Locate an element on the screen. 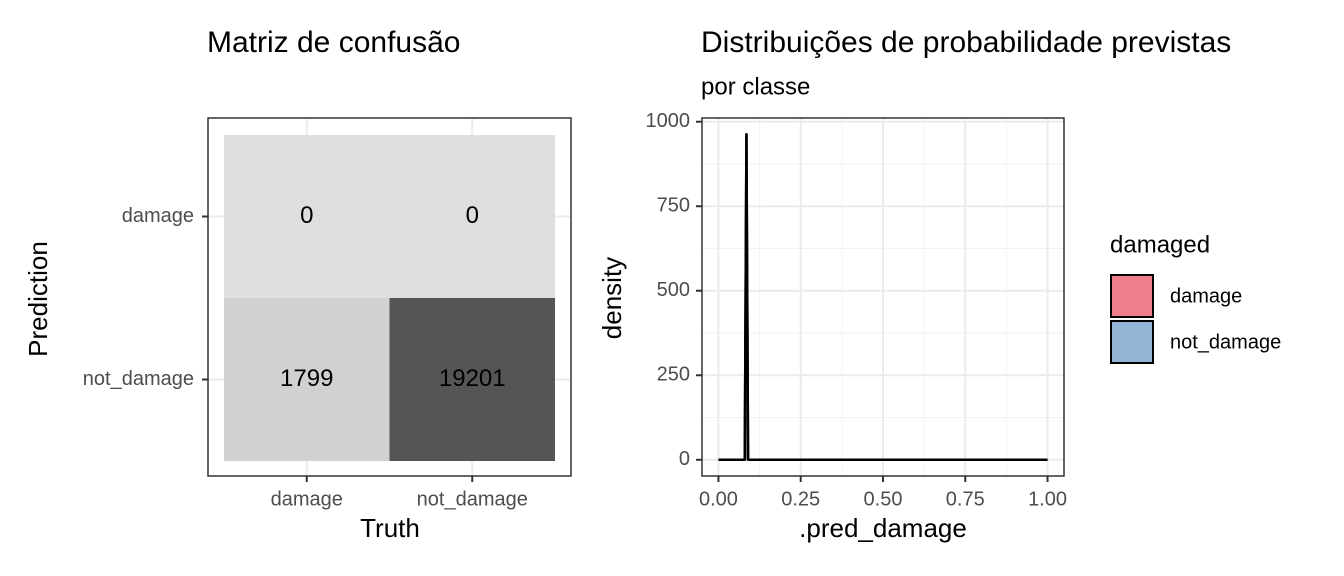  density-line is located at coordinates (883, 297).